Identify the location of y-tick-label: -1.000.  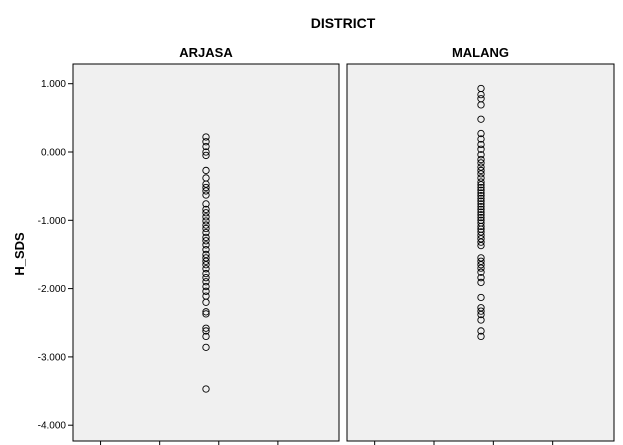
(52, 221).